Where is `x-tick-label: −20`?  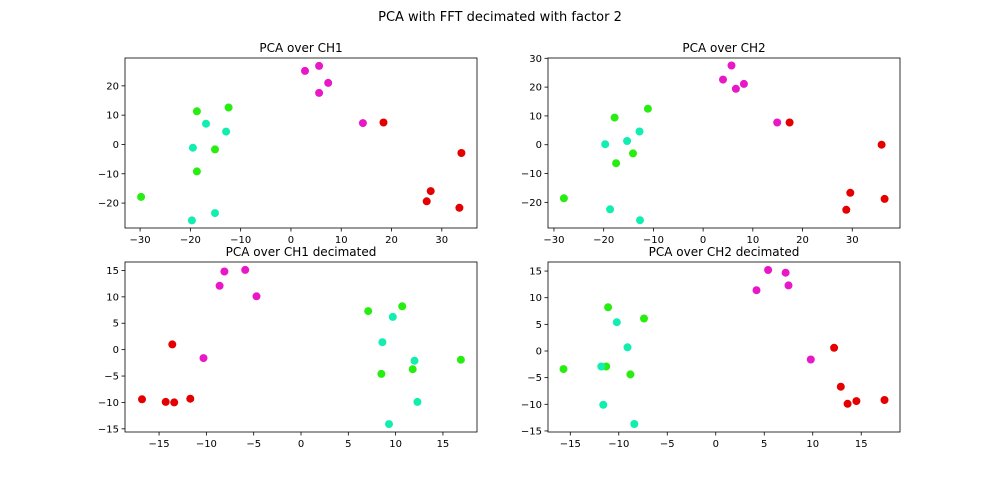
x-tick-label: −20 is located at coordinates (190, 240).